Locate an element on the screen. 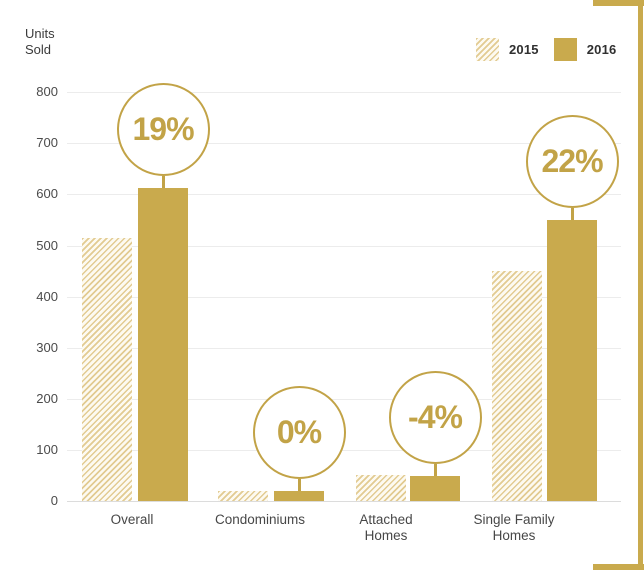 The image size is (644, 570). corner-bracket-bottom is located at coordinates (618, 567).